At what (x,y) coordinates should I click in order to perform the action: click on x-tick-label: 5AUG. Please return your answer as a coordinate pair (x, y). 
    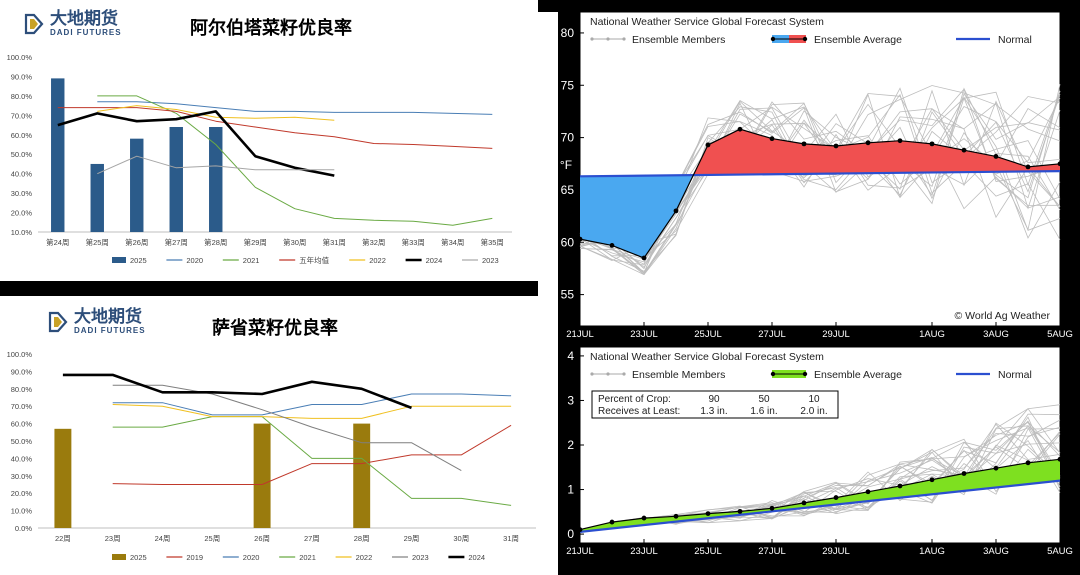
    Looking at the image, I should click on (1060, 551).